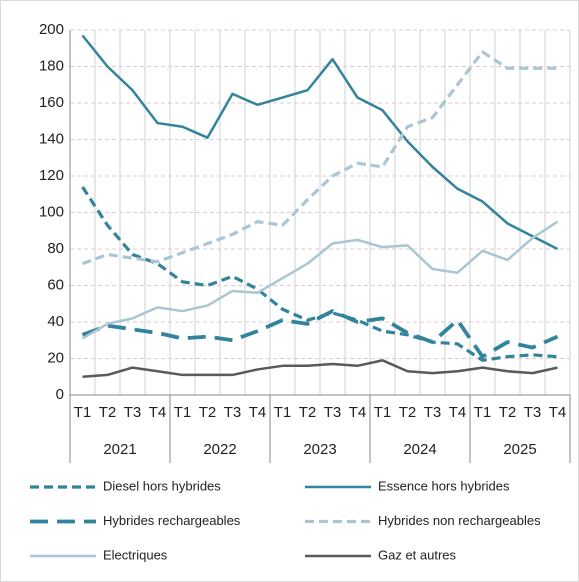 The width and height of the screenshot is (579, 582). I want to click on legend-label: Essence hors hybrides, so click(444, 485).